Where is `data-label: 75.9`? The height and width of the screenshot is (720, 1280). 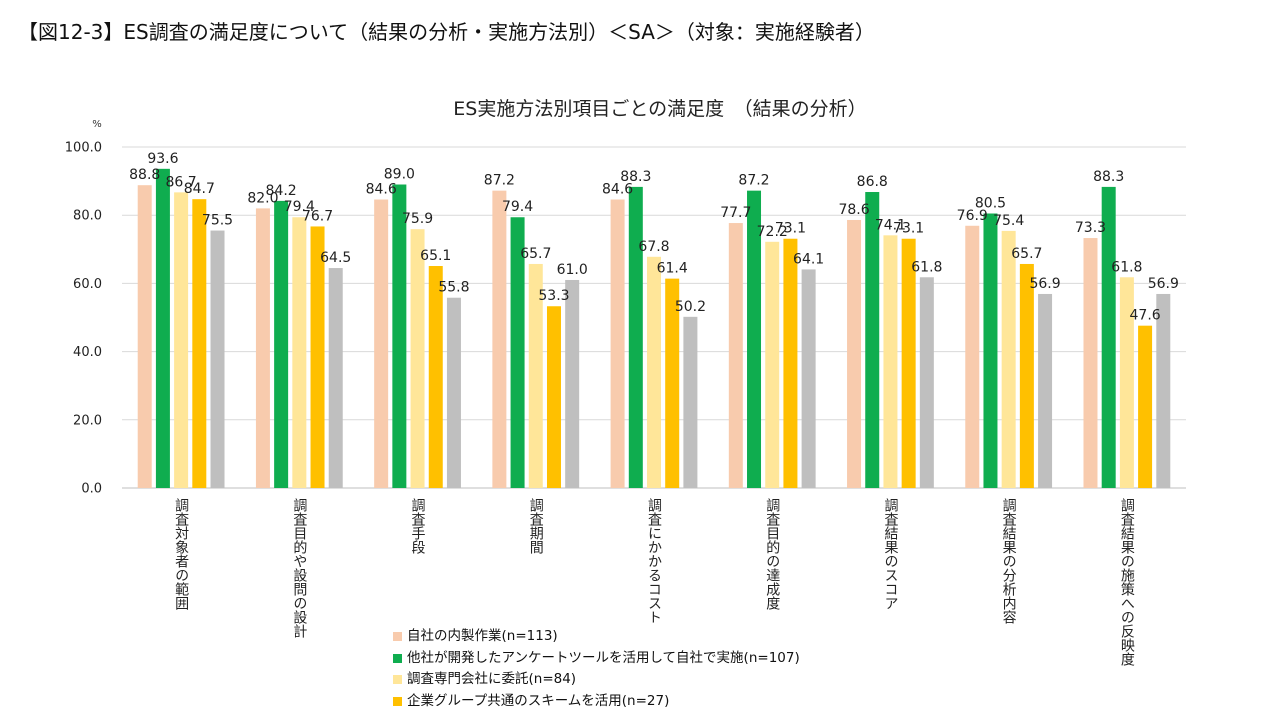 data-label: 75.9 is located at coordinates (417, 219).